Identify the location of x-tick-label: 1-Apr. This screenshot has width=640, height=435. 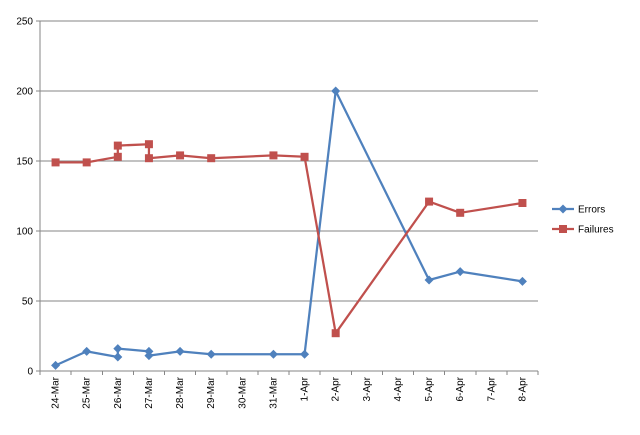
(305, 388).